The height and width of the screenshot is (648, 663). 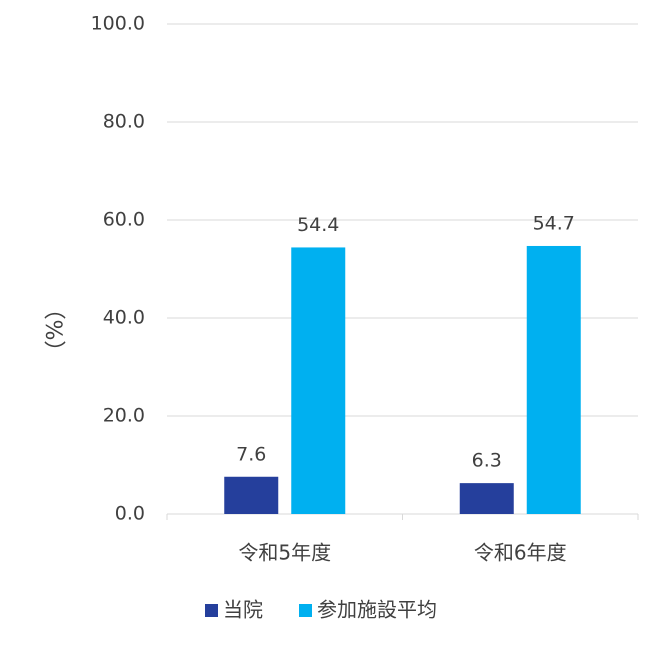 What do you see at coordinates (53, 330) in the screenshot?
I see `y-axis-label: （%）` at bounding box center [53, 330].